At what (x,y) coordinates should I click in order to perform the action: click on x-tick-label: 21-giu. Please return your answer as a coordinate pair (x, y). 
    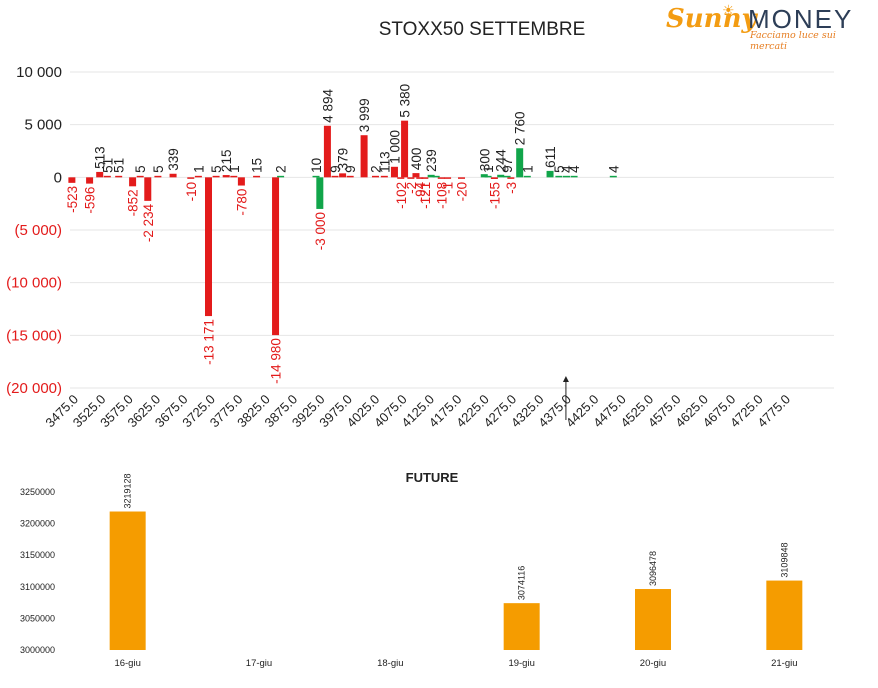
    Looking at the image, I should click on (784, 663).